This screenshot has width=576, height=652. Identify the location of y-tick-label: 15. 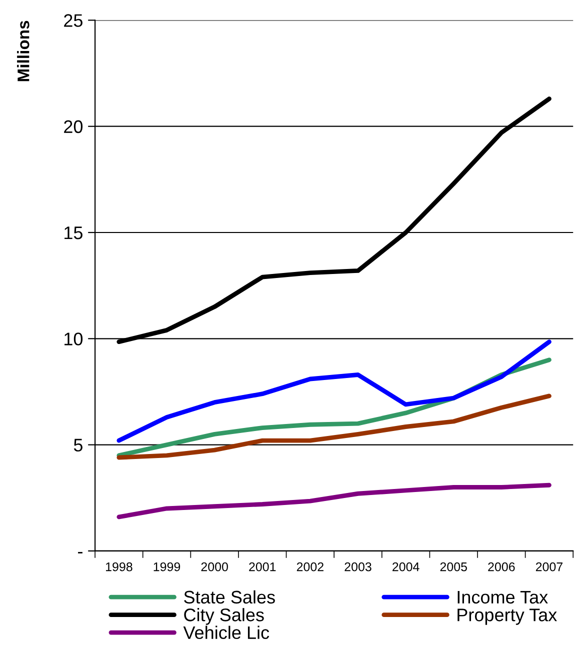
(73, 233).